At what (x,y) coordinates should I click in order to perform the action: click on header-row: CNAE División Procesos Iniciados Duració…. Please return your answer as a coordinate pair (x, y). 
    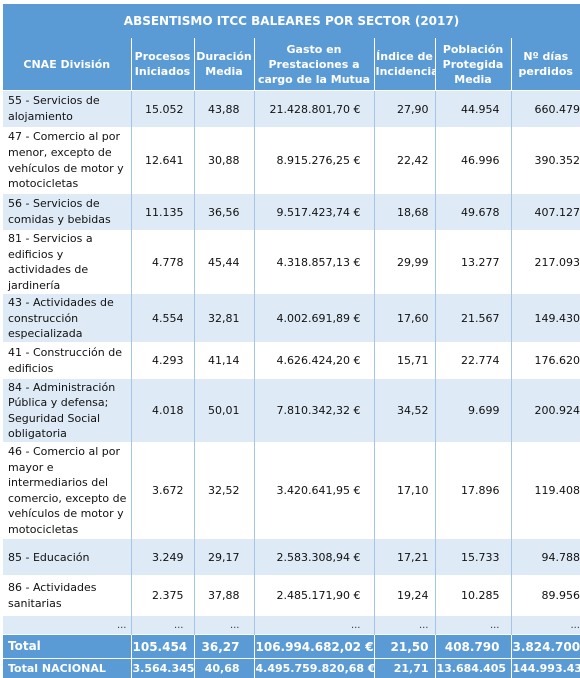
    Looking at the image, I should click on (291, 64).